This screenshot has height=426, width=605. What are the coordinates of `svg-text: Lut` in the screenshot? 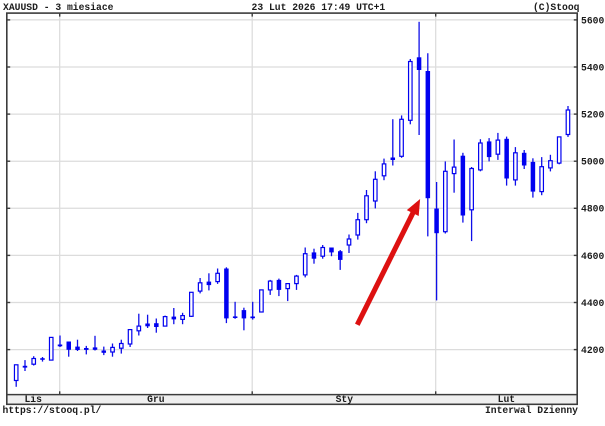 It's located at (506, 399).